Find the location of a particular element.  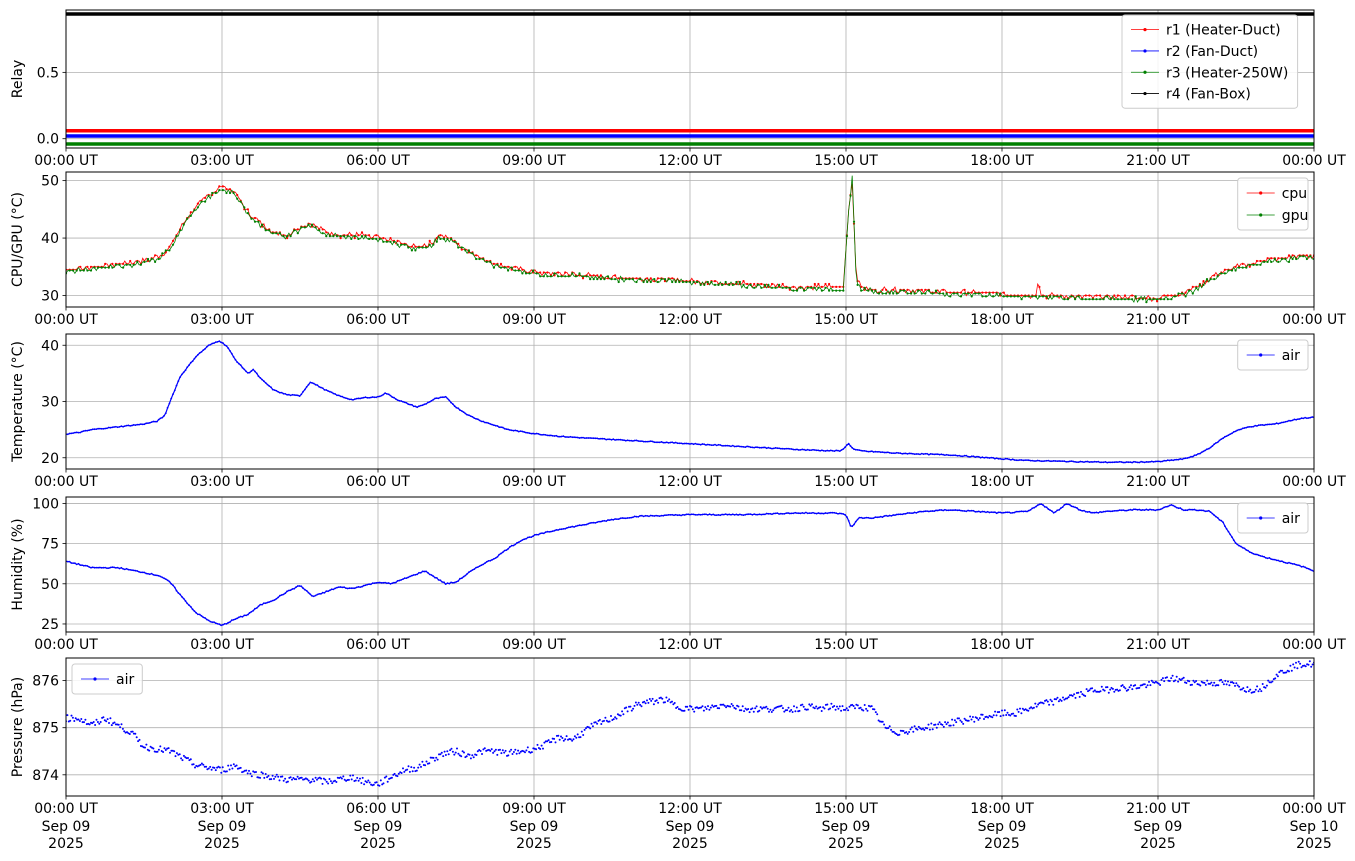

legend: air is located at coordinates (1273, 355).